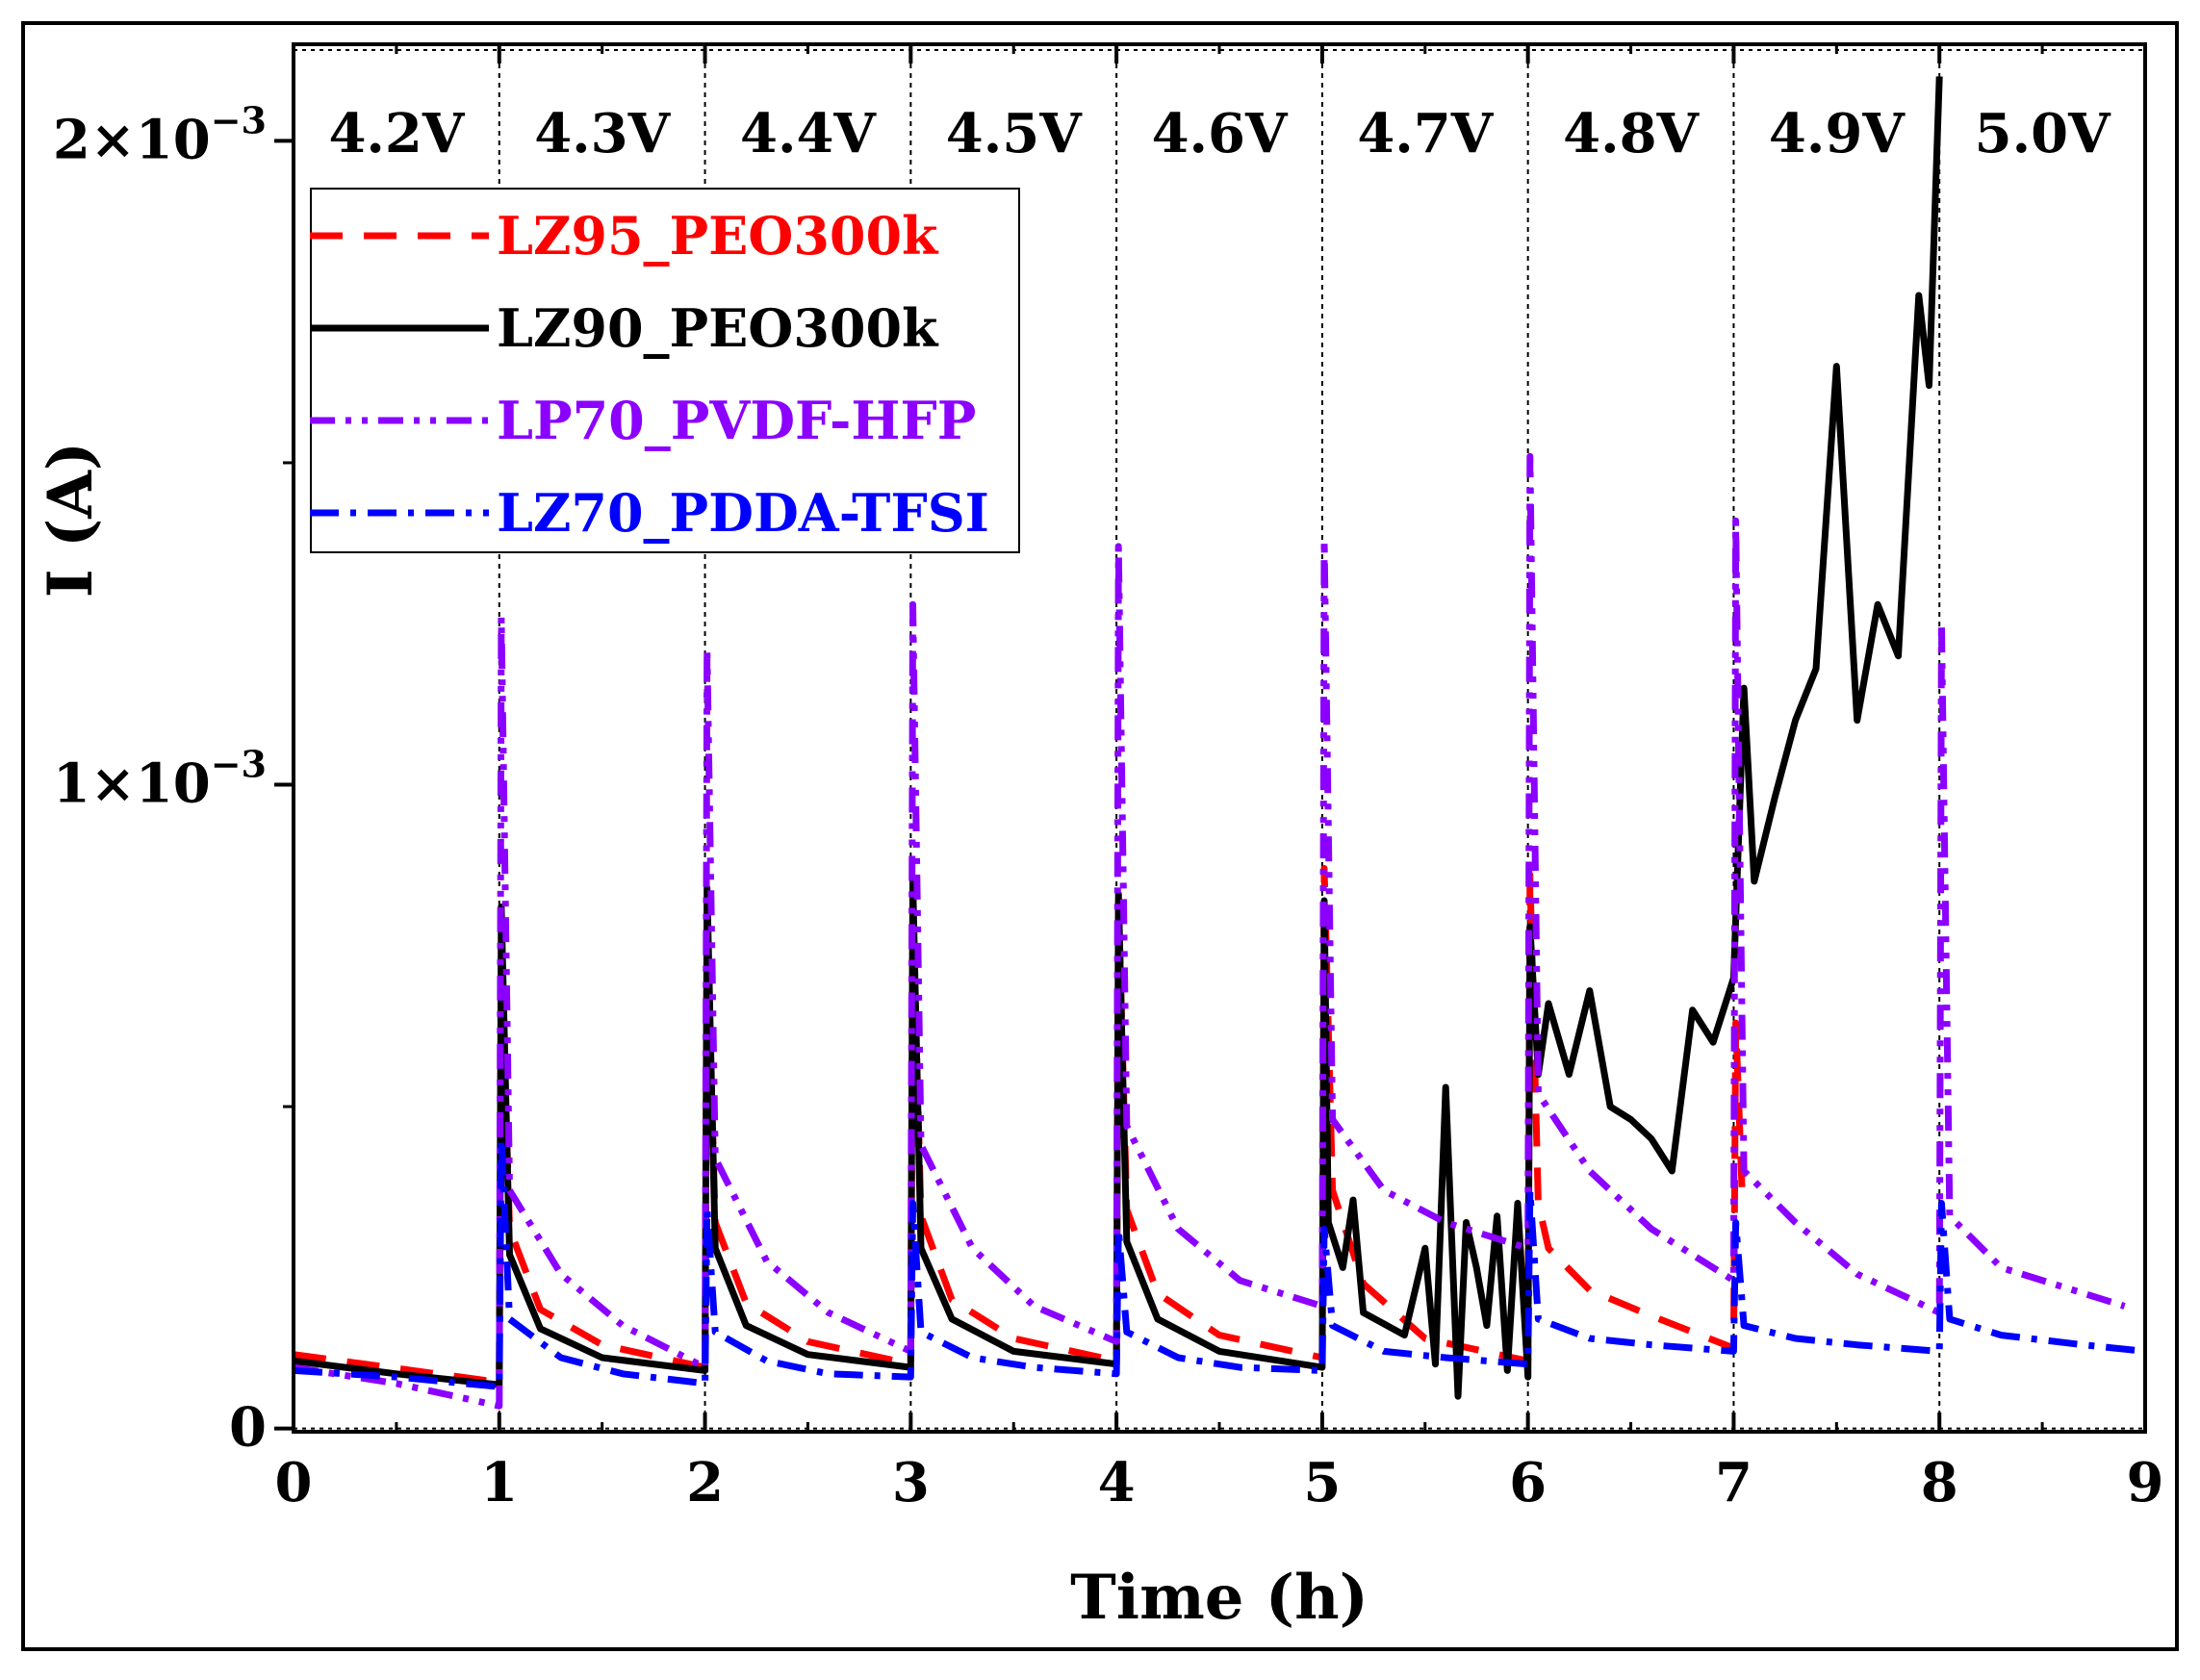  What do you see at coordinates (1528, 1483) in the screenshot?
I see `x-tick-label-6: 6` at bounding box center [1528, 1483].